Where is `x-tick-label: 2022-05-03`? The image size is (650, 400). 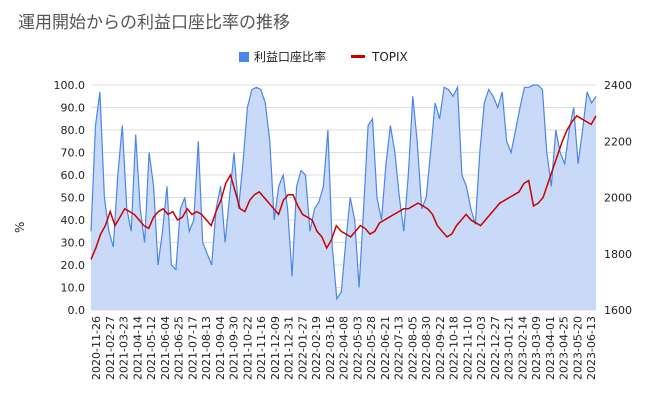 x-tick-label: 2022-05-03 is located at coordinates (357, 348).